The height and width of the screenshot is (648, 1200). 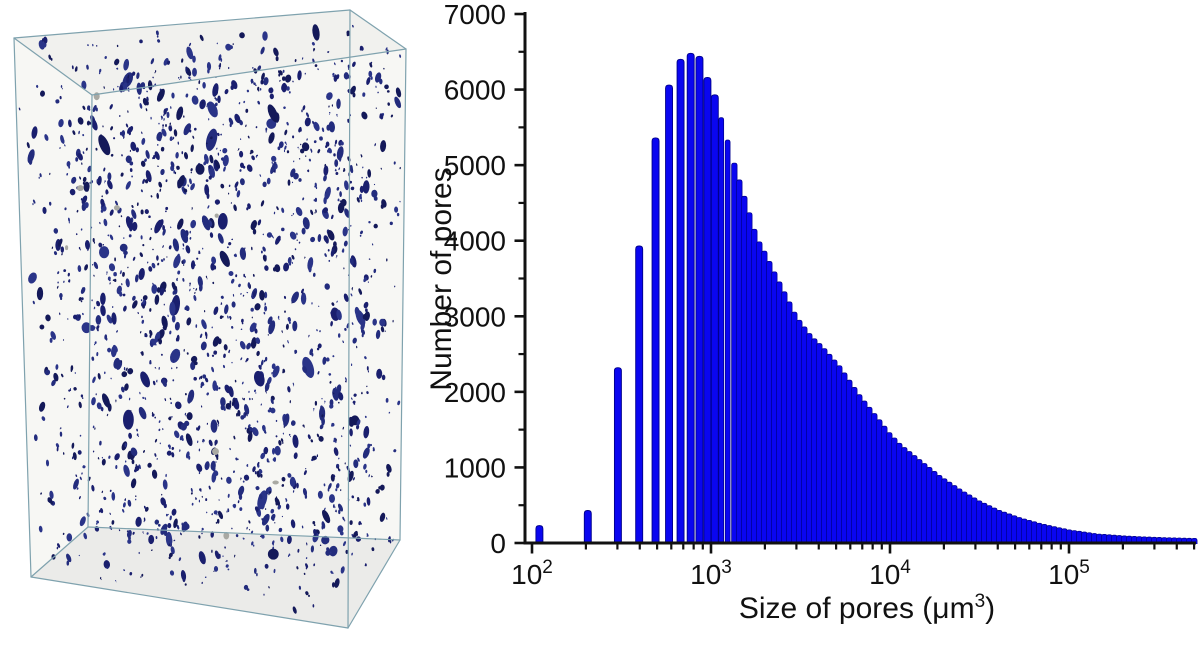 I want to click on y-tick-label: 0, so click(x=498, y=543).